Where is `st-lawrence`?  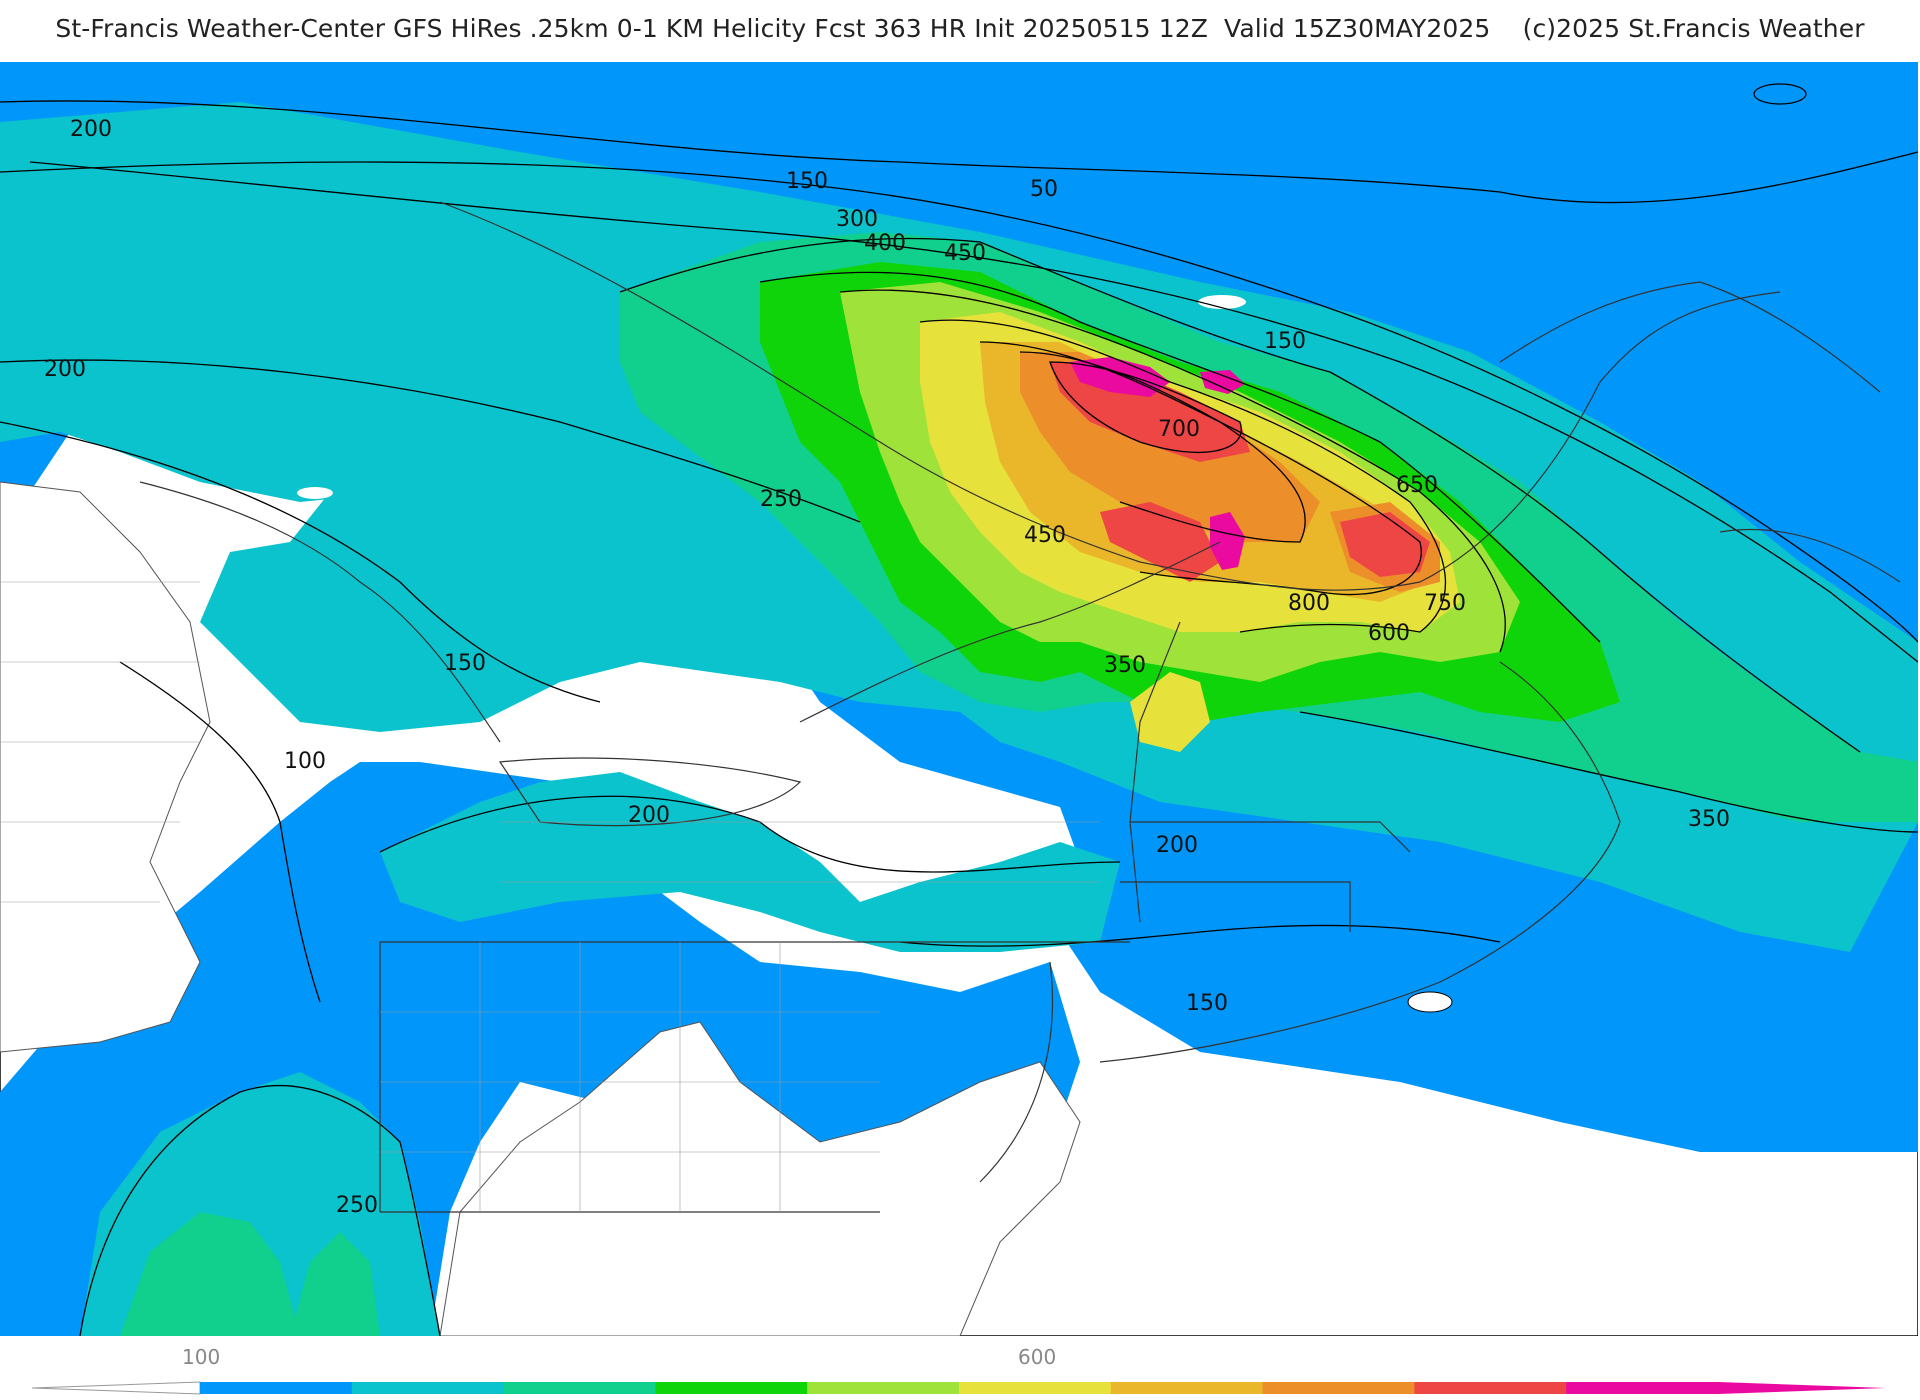 st-lawrence is located at coordinates (1010, 632).